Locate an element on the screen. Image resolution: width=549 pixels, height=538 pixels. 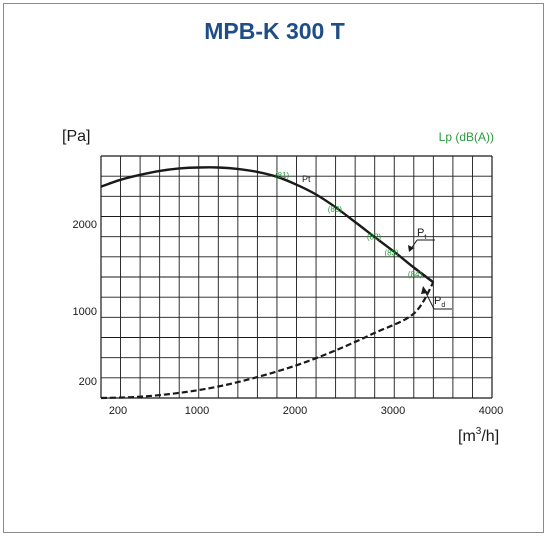
y-tick-label: 1000 is located at coordinates (85, 312).